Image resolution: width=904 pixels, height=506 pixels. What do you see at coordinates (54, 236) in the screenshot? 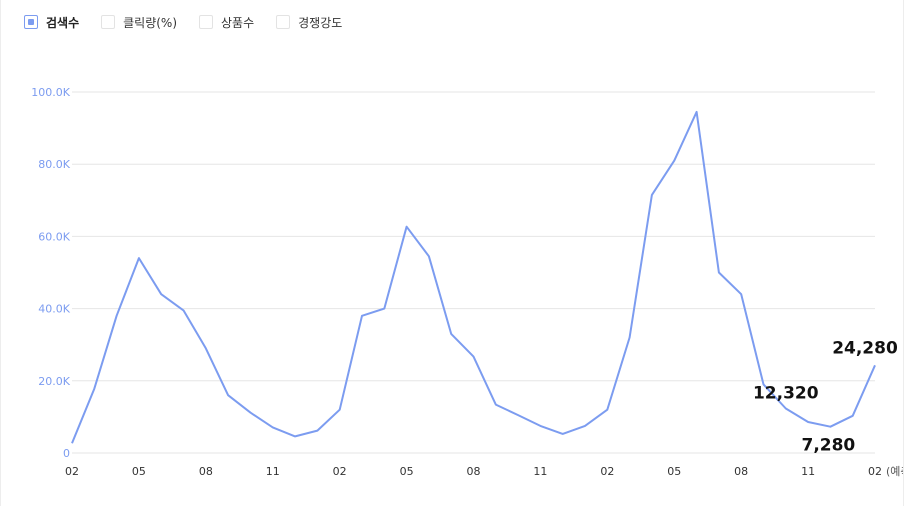
I see `y-tick-label: 60.0K` at bounding box center [54, 236].